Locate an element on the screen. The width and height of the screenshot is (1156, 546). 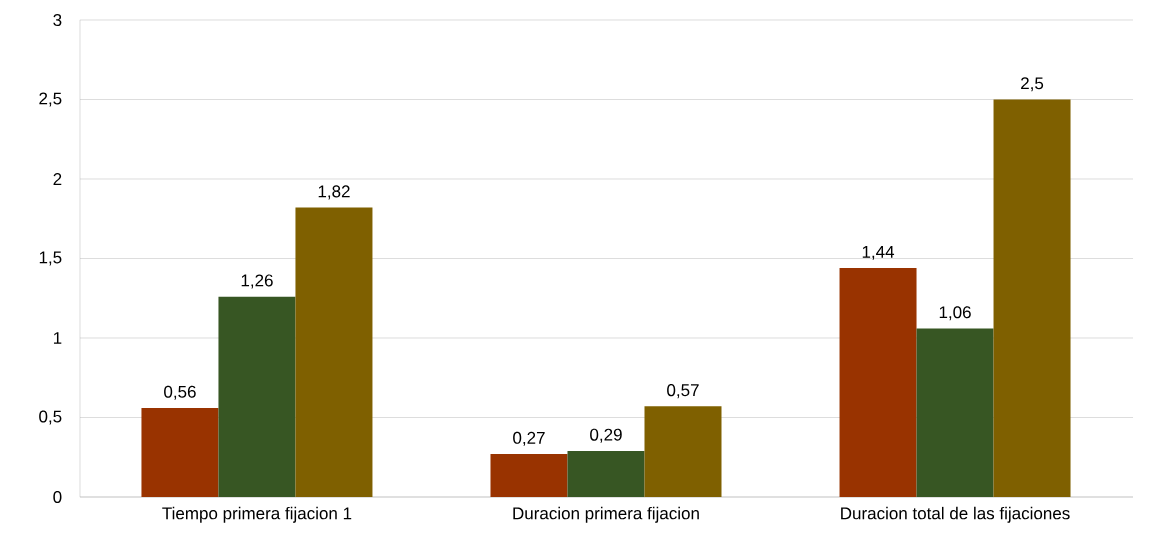
data-label: 2,5 is located at coordinates (1032, 84).